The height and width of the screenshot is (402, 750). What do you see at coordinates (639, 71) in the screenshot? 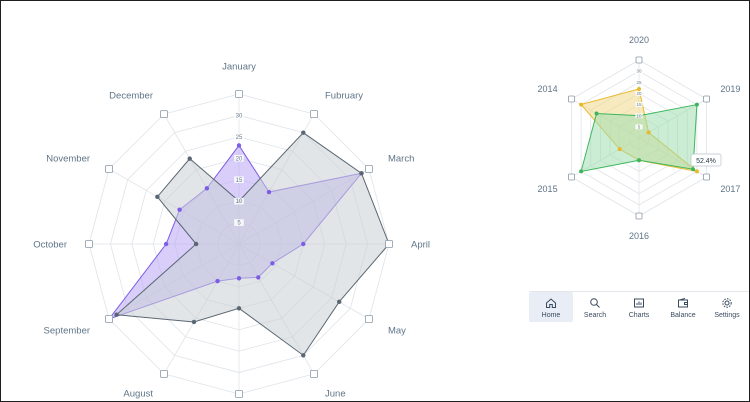
I see `tick-label: 30` at bounding box center [639, 71].